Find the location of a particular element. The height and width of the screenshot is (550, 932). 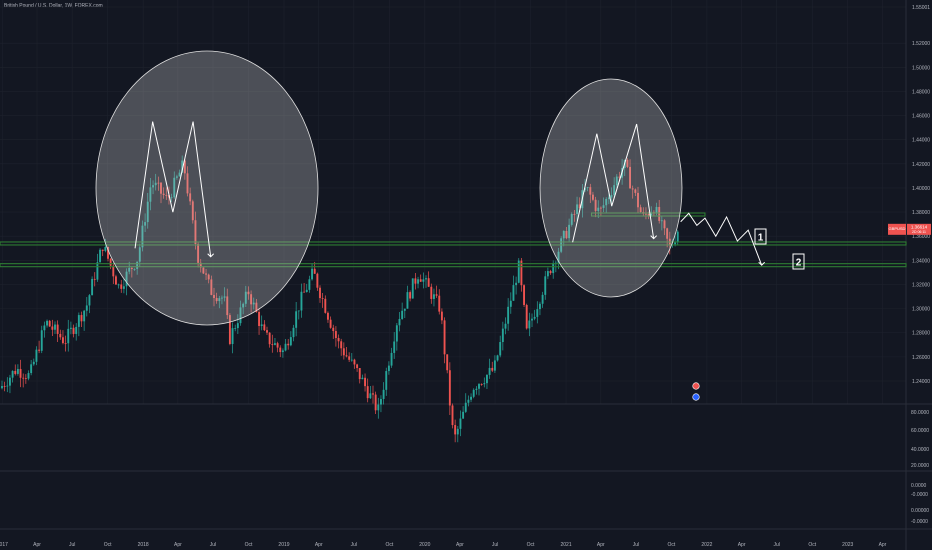

oscillator-tick-label: 40.0000 is located at coordinates (920, 450).